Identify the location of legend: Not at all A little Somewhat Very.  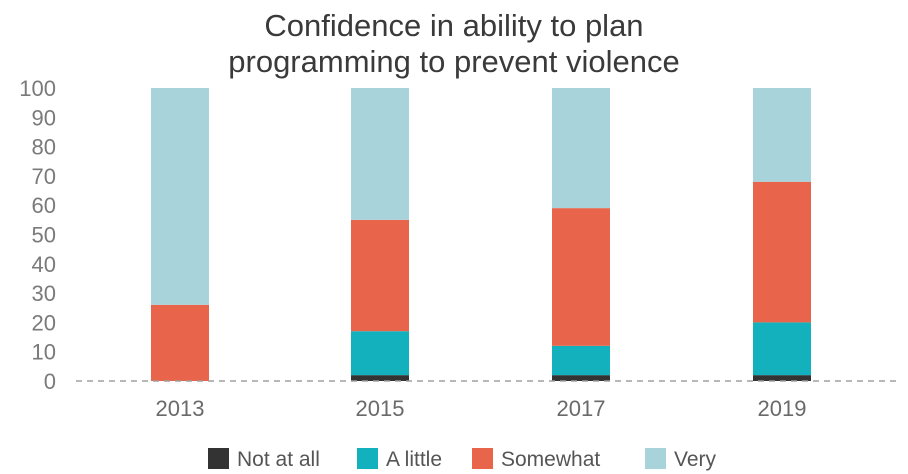
(462, 459).